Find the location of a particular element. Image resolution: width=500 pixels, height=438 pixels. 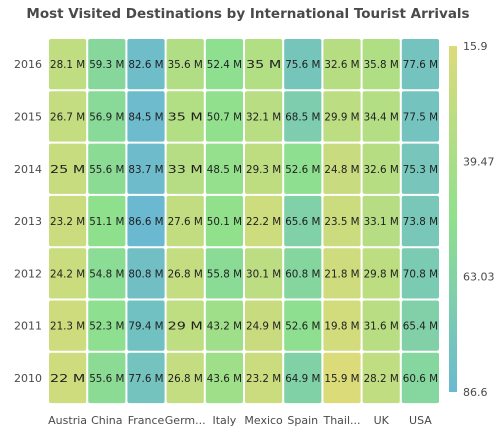

cell-value-label: 55.6 M is located at coordinates (106, 379).